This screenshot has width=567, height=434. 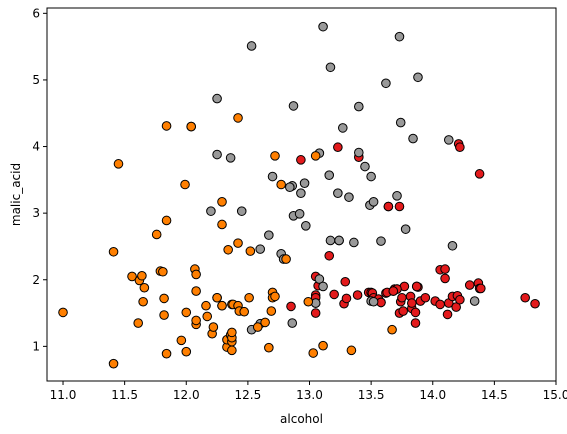 I want to click on x-tick-label: 14.5, so click(x=494, y=395).